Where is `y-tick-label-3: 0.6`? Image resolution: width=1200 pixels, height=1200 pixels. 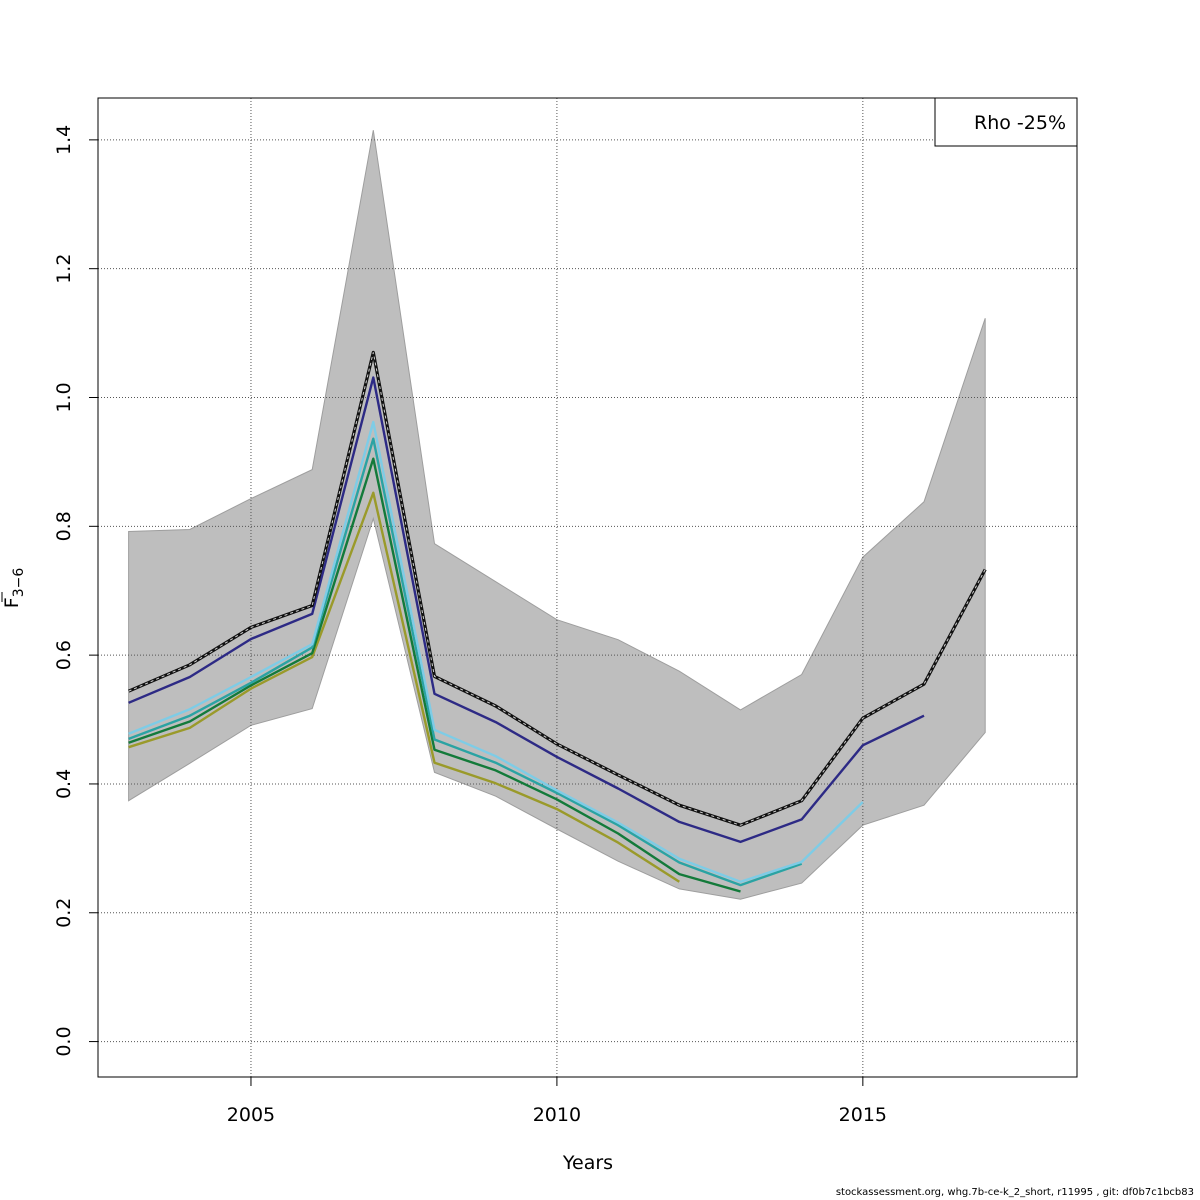 y-tick-label-3: 0.6 is located at coordinates (64, 655).